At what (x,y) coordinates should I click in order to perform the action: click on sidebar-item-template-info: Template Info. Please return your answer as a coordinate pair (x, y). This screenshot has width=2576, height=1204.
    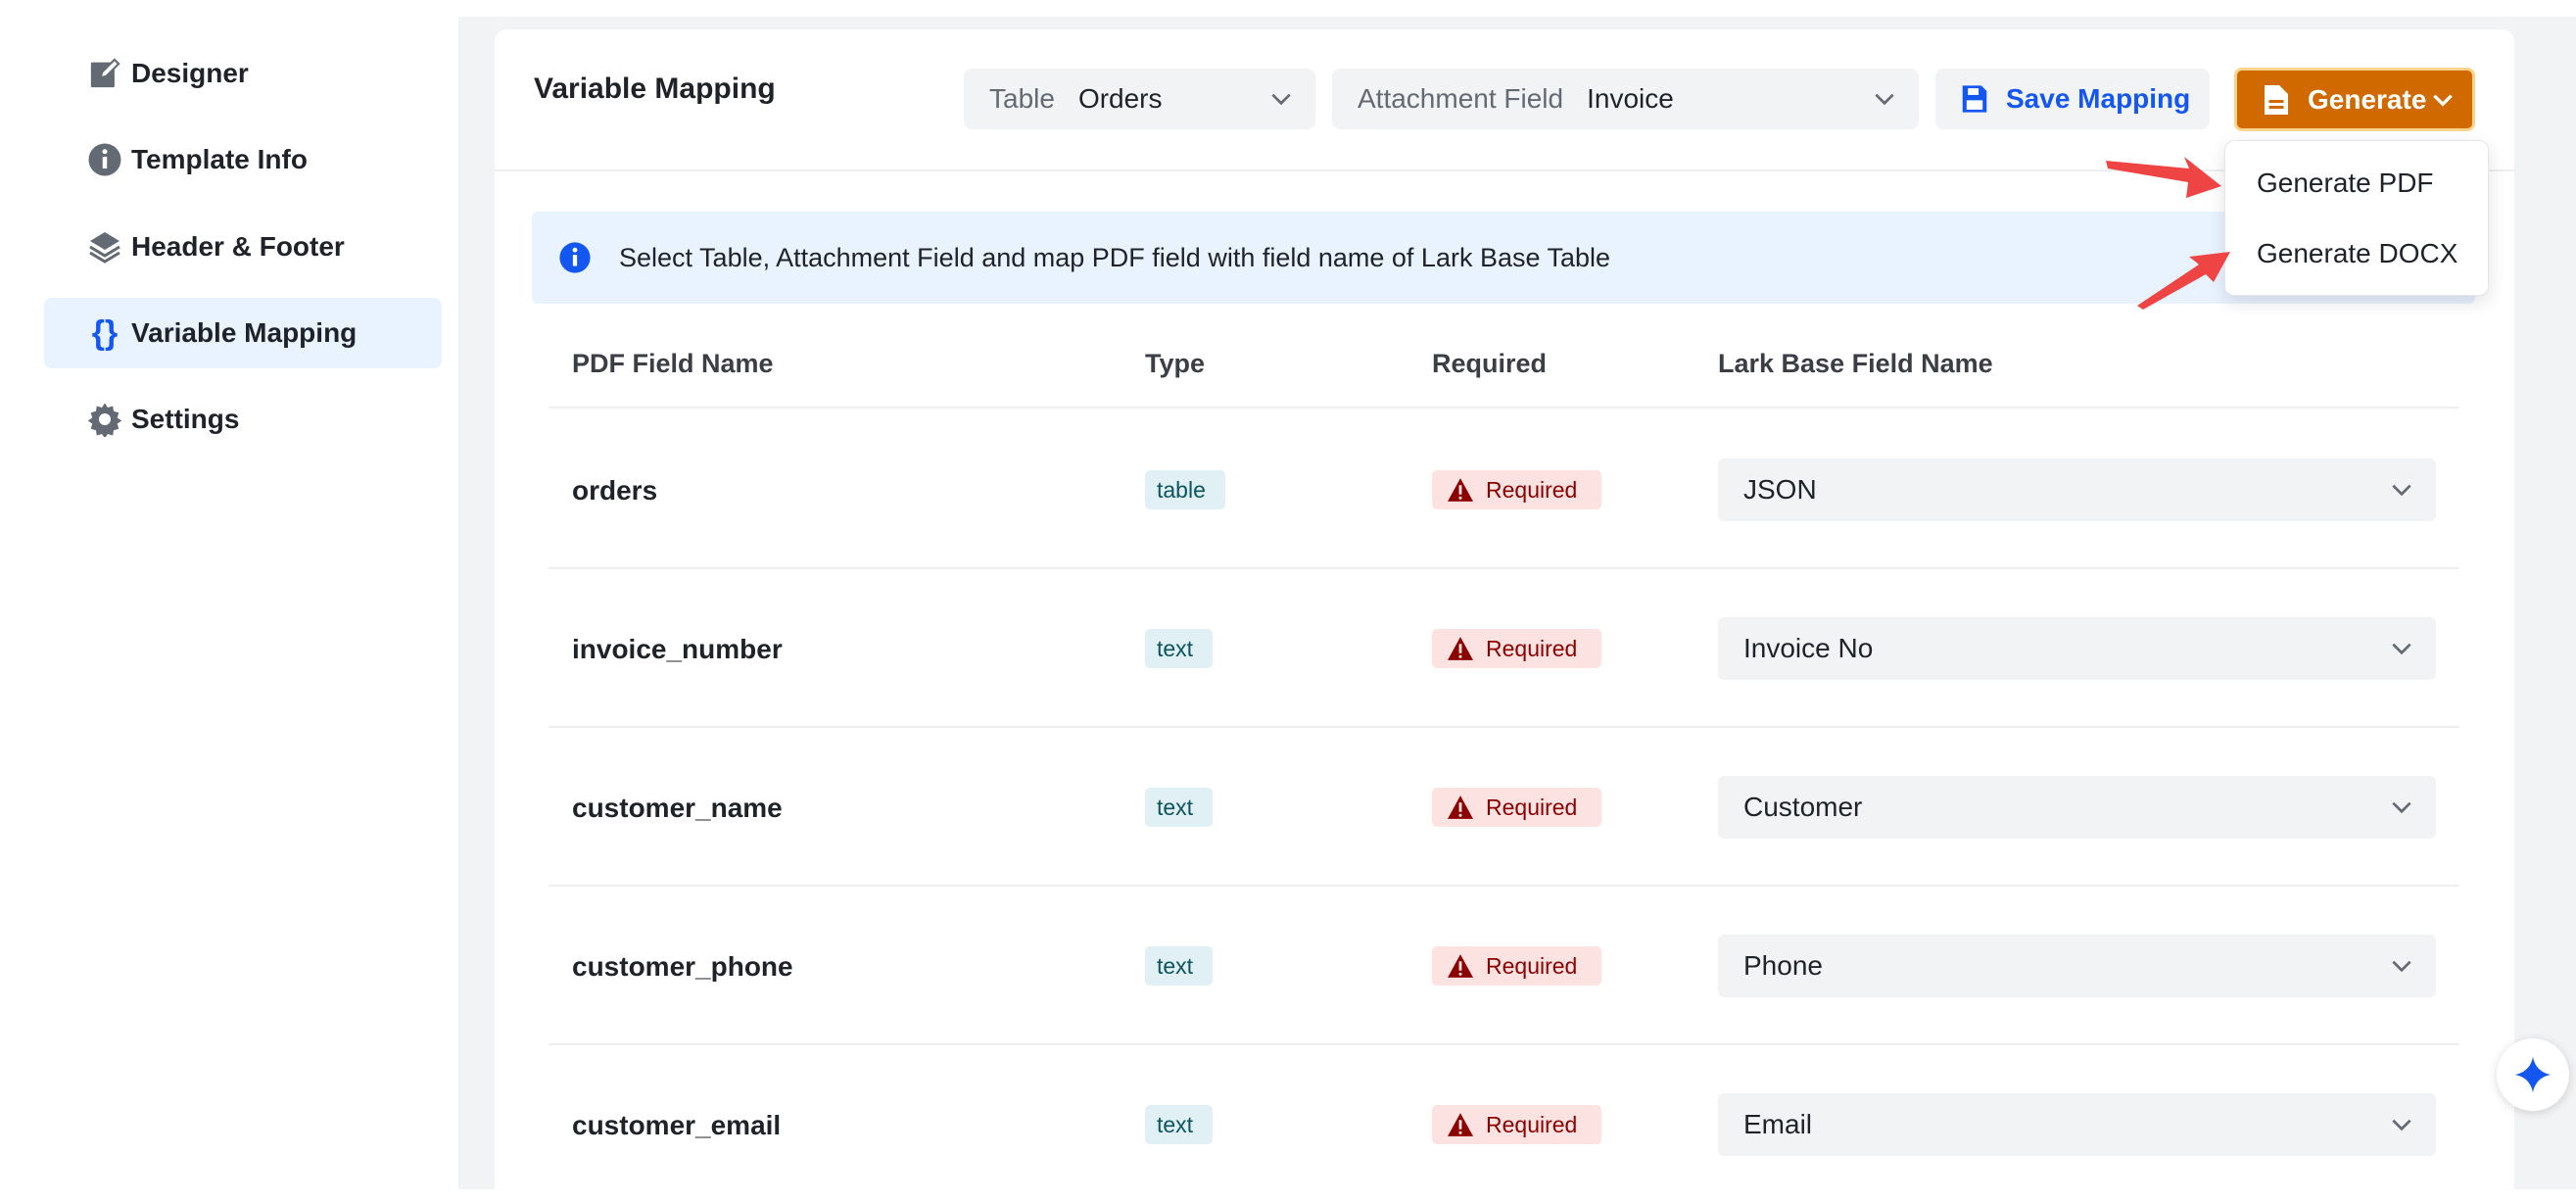
    Looking at the image, I should click on (243, 159).